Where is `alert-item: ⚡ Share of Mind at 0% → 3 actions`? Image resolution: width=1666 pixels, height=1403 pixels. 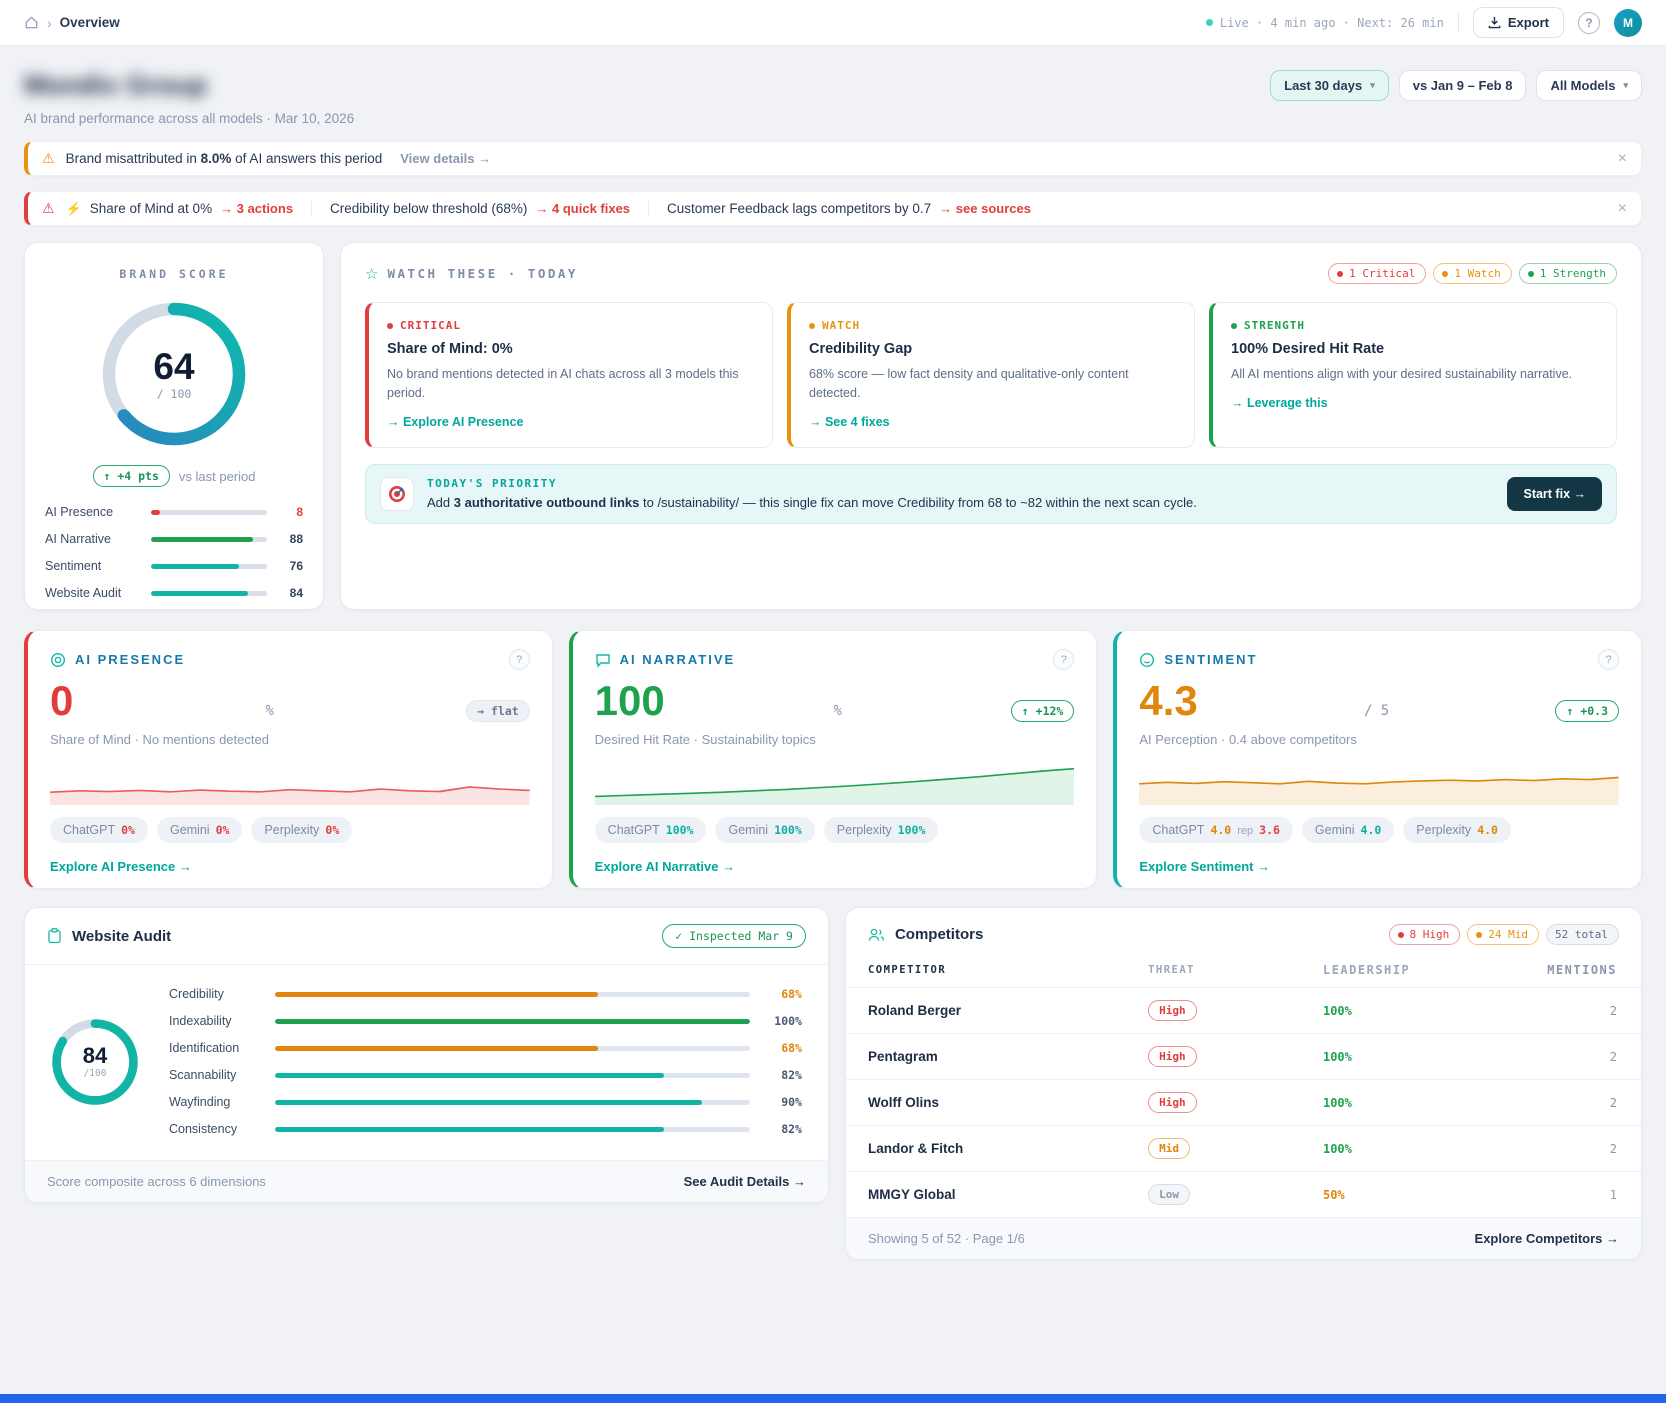 alert-item: ⚡ Share of Mind at 0% → 3 actions is located at coordinates (179, 208).